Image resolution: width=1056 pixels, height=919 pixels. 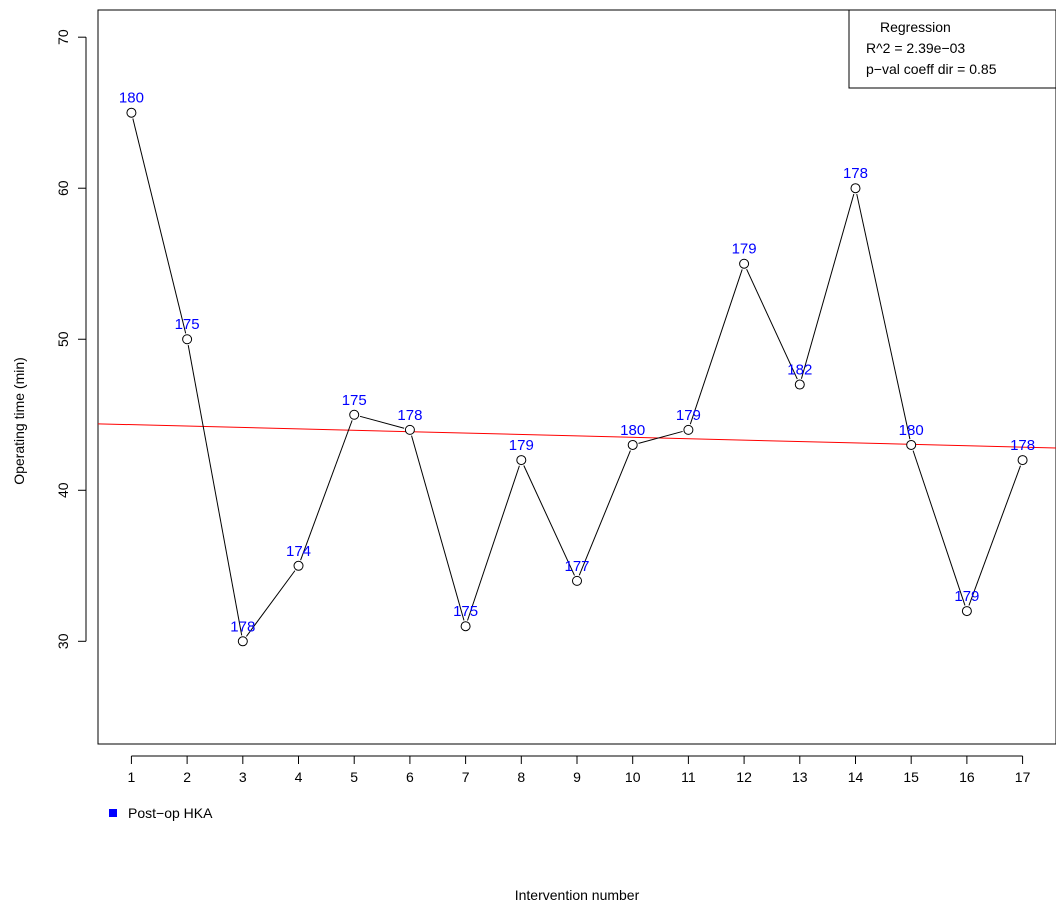 I want to click on y-axis: 30 40 50 60 70, so click(x=71, y=339).